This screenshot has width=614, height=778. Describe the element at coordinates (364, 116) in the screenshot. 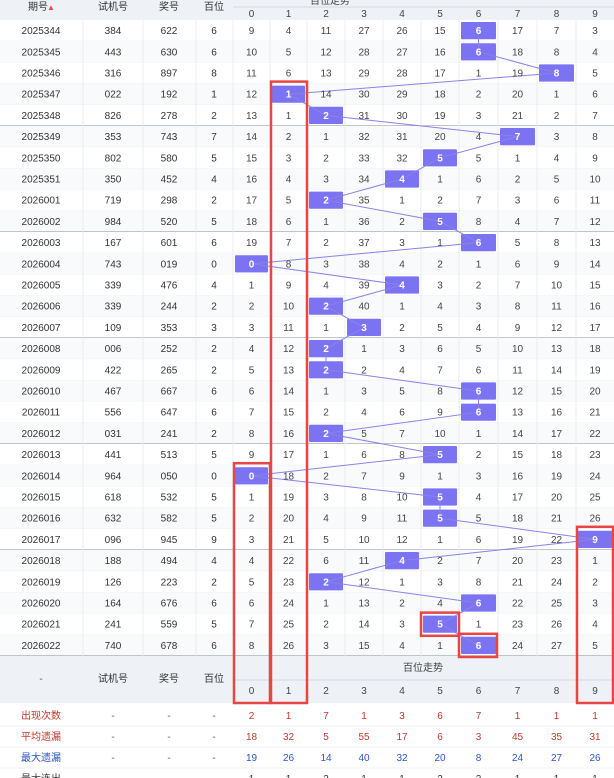

I see `miss-value: 31` at that location.